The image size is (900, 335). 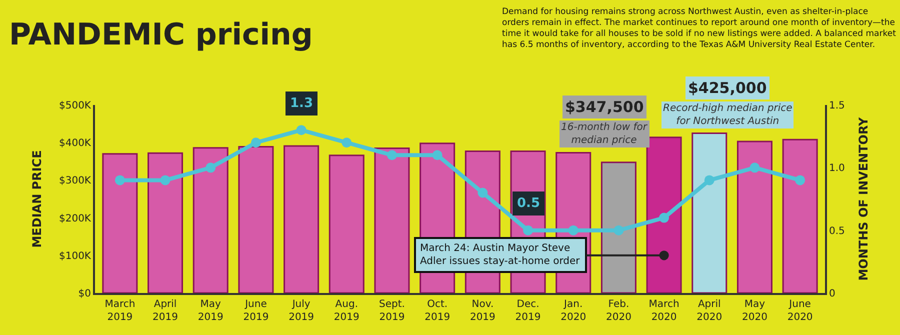 I want to click on y-tick-label: $500K, so click(x=75, y=106).